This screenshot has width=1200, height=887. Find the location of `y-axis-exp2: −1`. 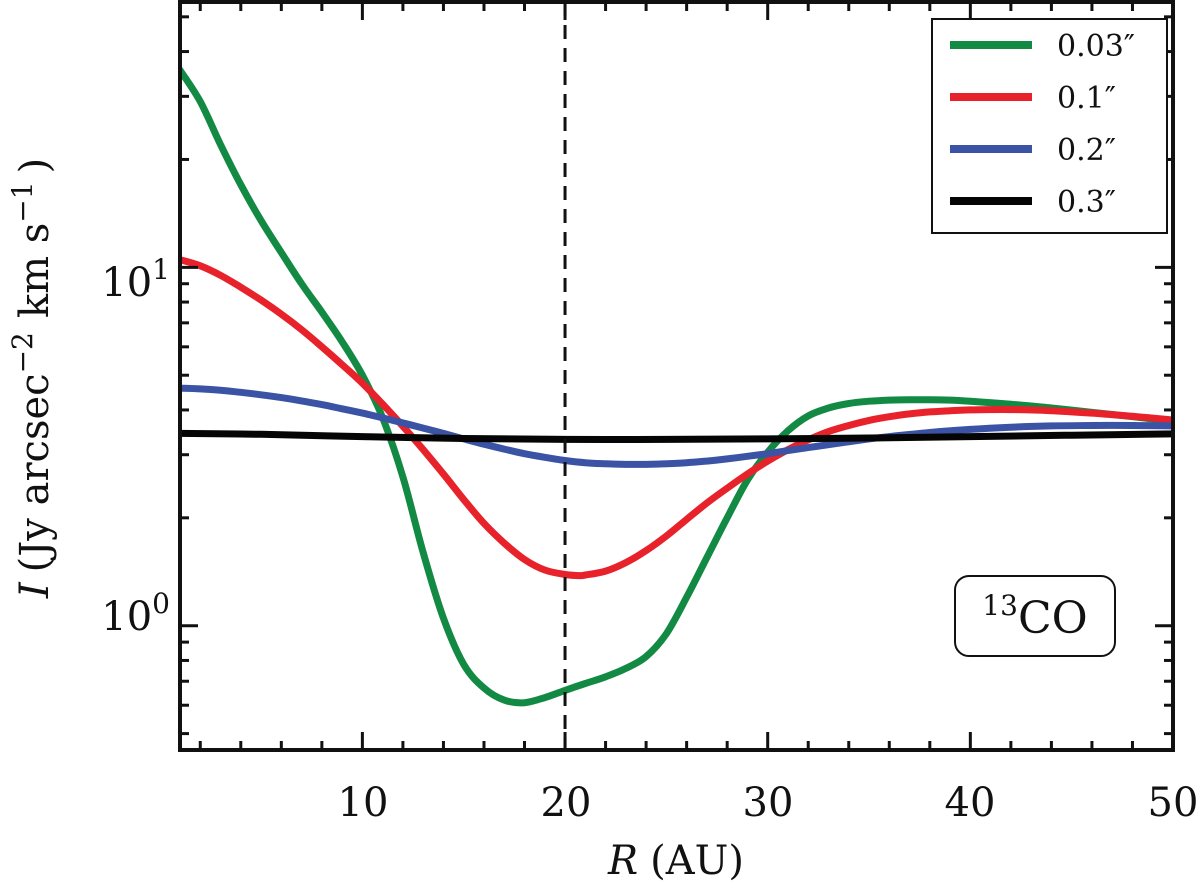

y-axis-exp2: −1 is located at coordinates (22, 201).